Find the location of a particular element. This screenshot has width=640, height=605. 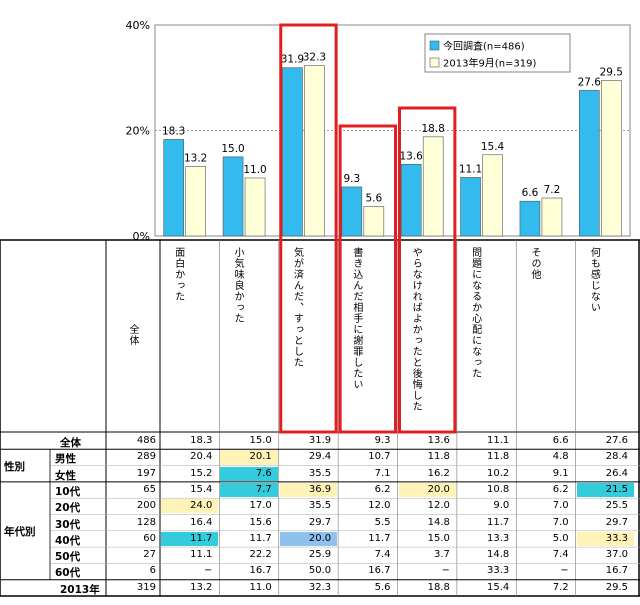

table-cell: 15.6 is located at coordinates (260, 522).